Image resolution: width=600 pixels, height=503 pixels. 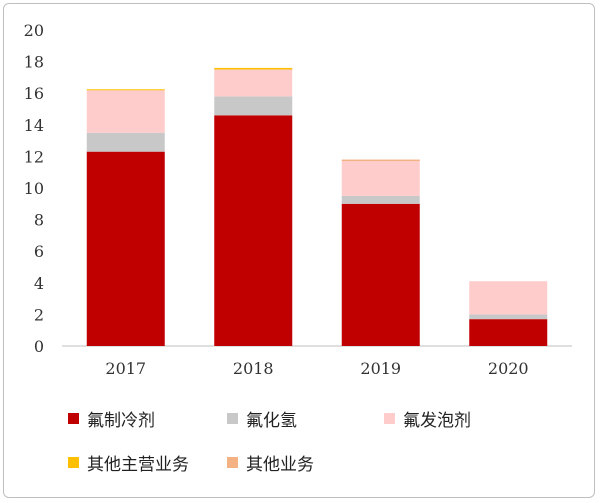 I want to click on x-tick-label: 2020, so click(x=508, y=368).